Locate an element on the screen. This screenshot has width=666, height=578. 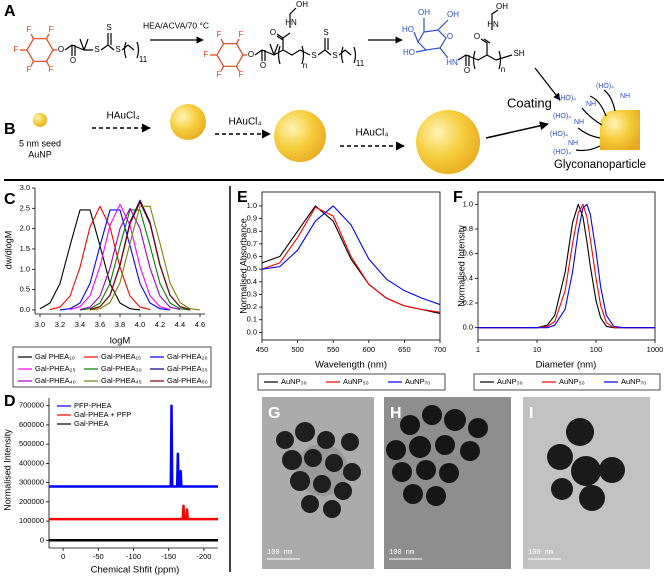
x-tick-label: 3.2 is located at coordinates (60, 324).